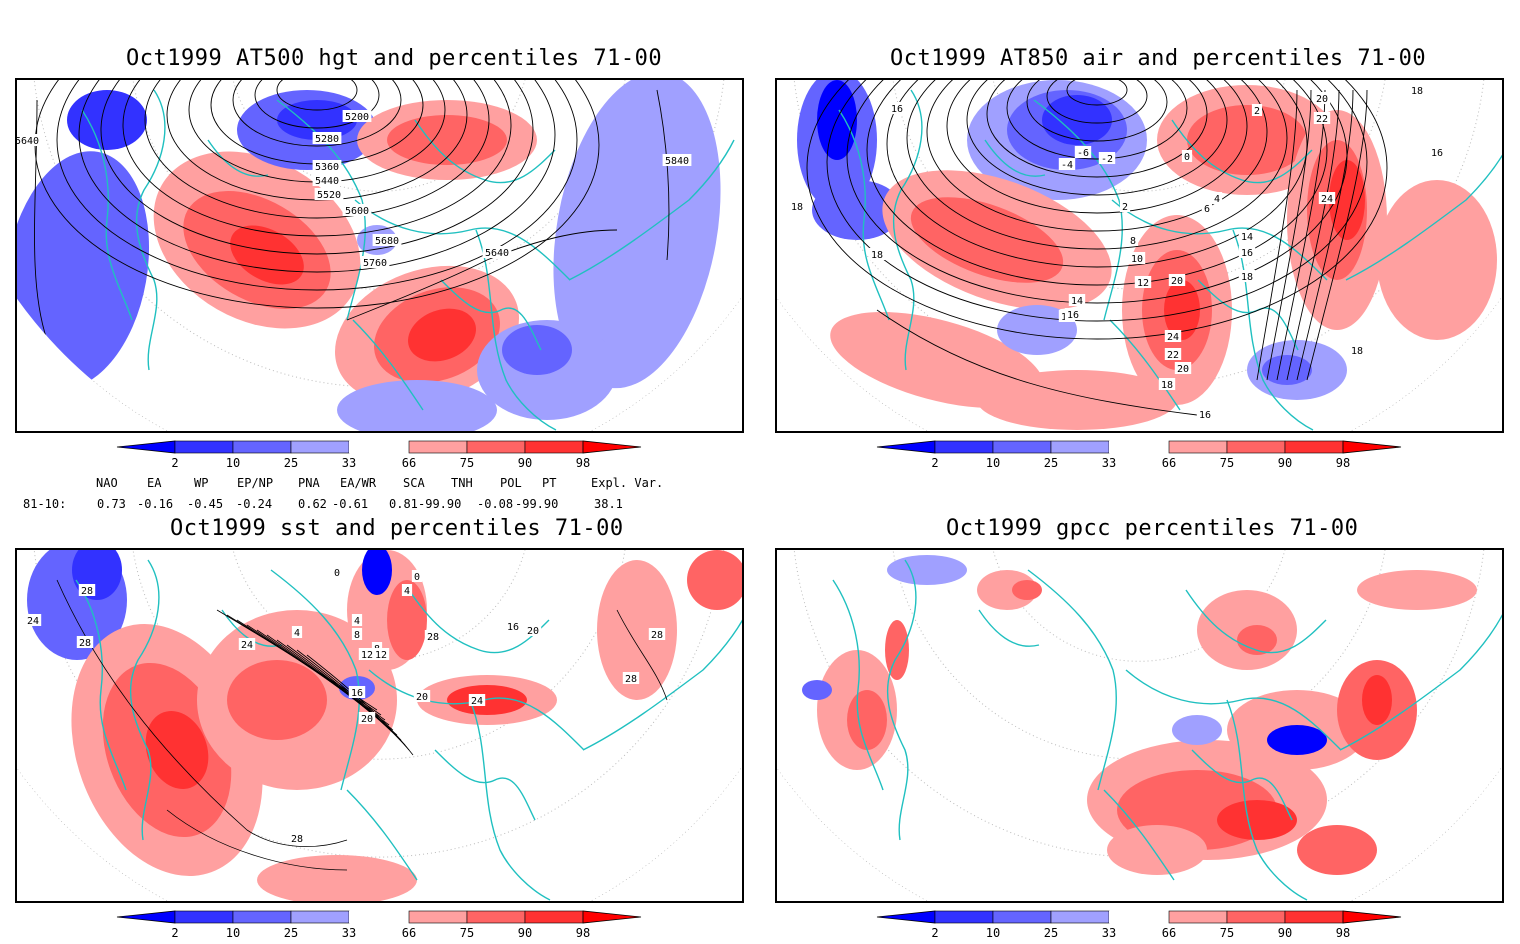 The width and height of the screenshot is (1520, 944). I want to click on svg-text: 5200, so click(357, 117).